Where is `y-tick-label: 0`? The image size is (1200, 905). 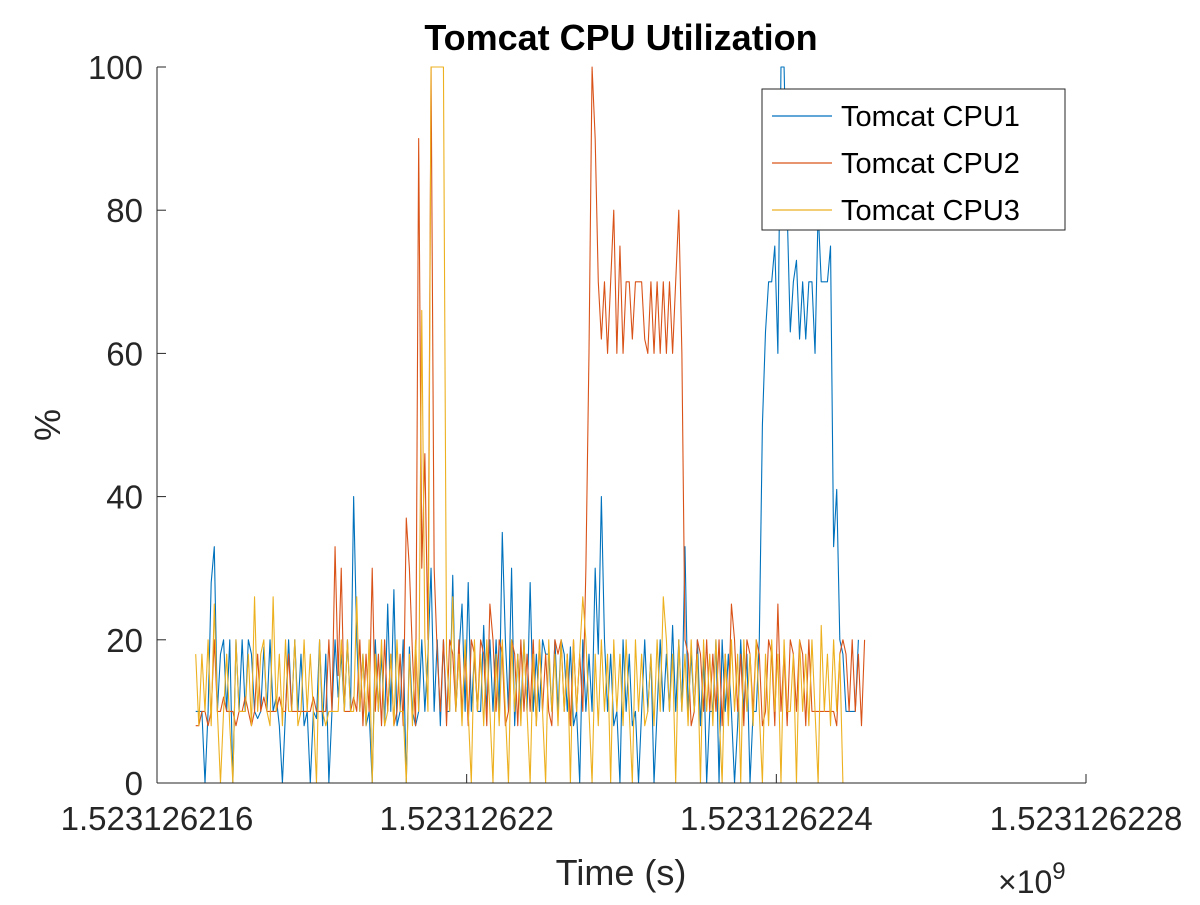
y-tick-label: 0 is located at coordinates (134, 783).